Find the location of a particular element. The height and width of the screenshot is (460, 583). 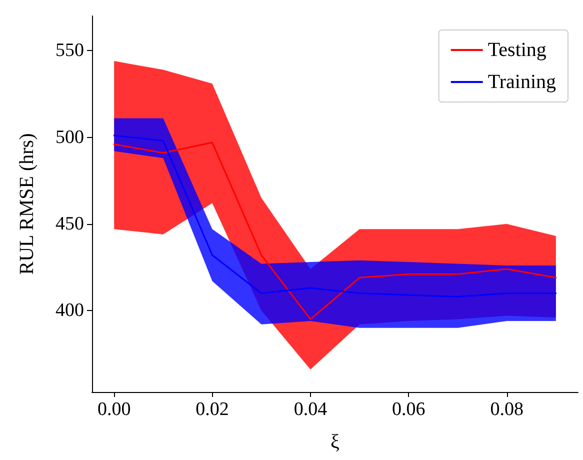

y-tick-label: 550 is located at coordinates (70, 51).